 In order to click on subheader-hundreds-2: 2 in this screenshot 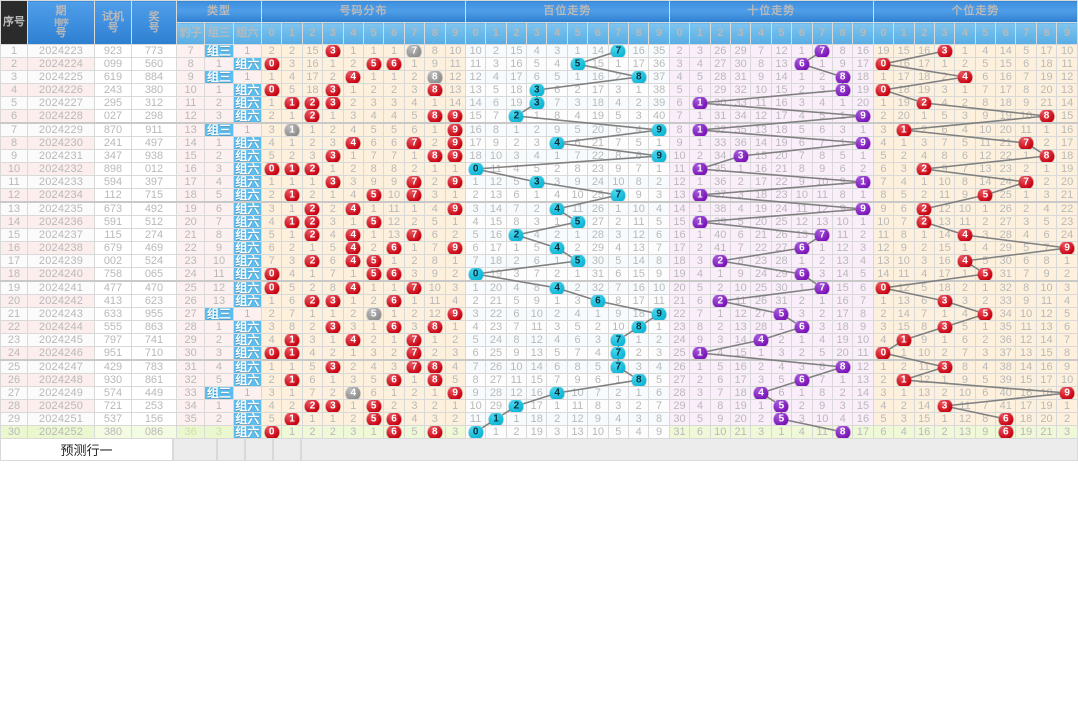, I will do `click(516, 33)`.